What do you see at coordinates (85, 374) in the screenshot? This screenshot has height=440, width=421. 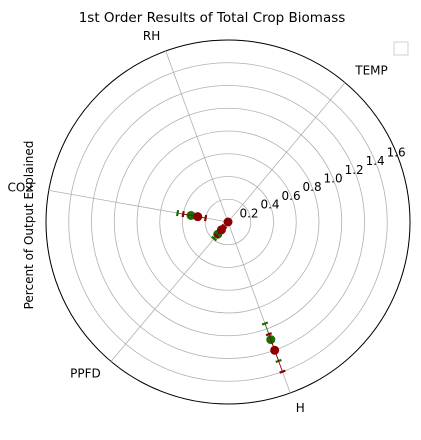 I see `axis-label-ppfd: PPFD` at bounding box center [85, 374].